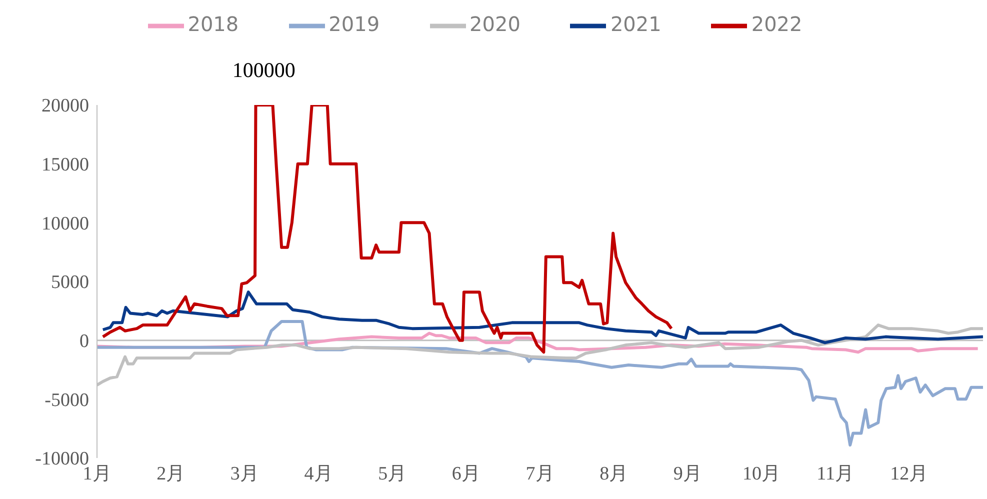 The image size is (987, 499). What do you see at coordinates (636, 24) in the screenshot?
I see `legend-label: 2021` at bounding box center [636, 24].